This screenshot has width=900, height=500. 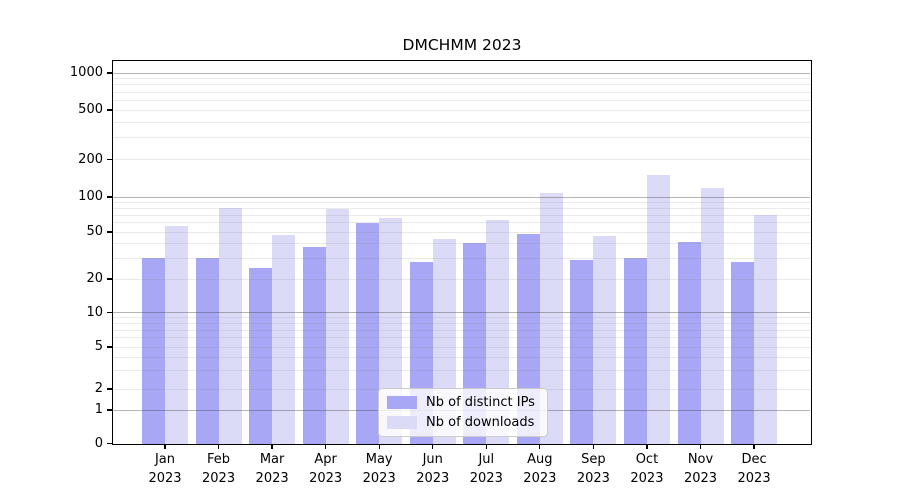 I want to click on x-tick-label-jul: Jul 2023, so click(x=486, y=469).